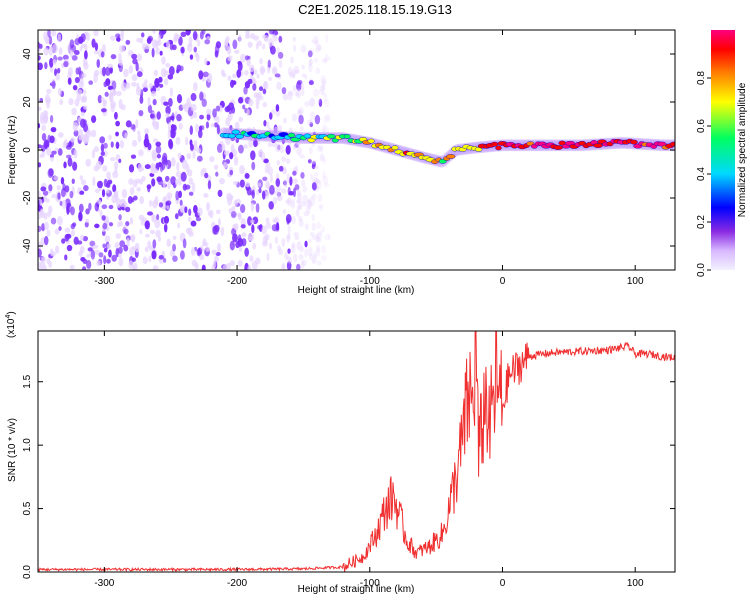 The width and height of the screenshot is (750, 600). Describe the element at coordinates (375, 9) in the screenshot. I see `chart-title: C2E1.2025.118.15.19.G13` at that location.